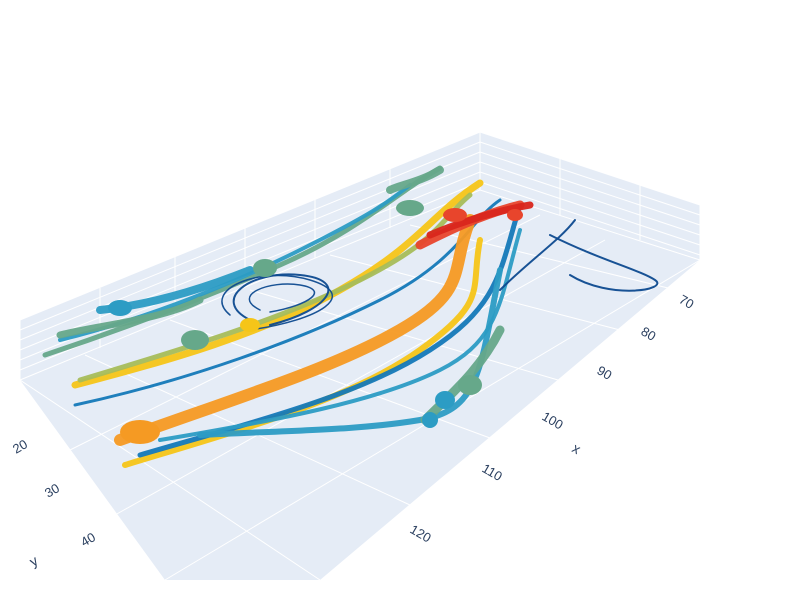  I want to click on x-tick-label: 90, so click(605, 373).